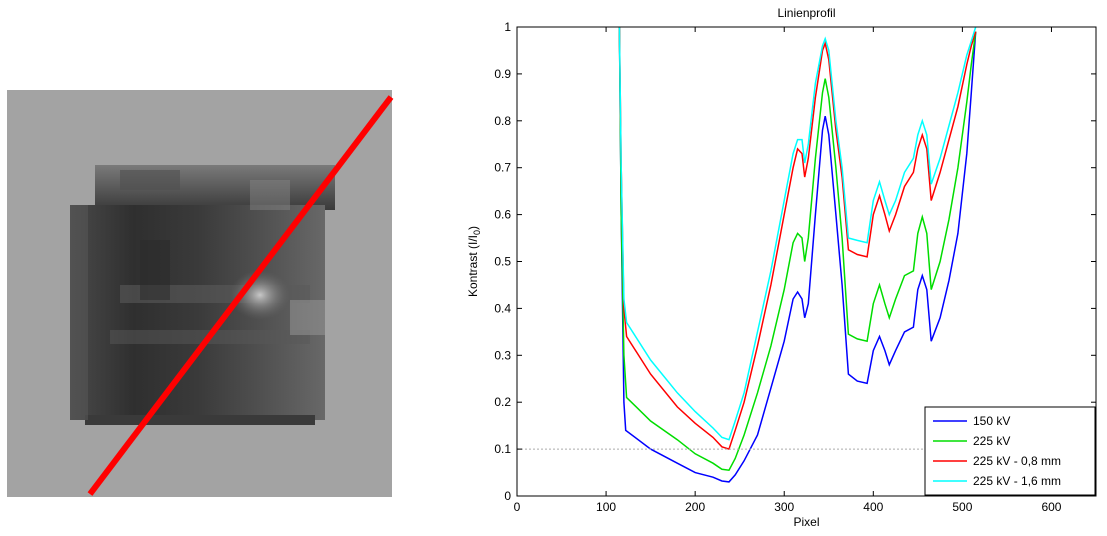 This screenshot has width=1107, height=536. Describe the element at coordinates (502, 168) in the screenshot. I see `y-tick-label: 0.7` at that location.